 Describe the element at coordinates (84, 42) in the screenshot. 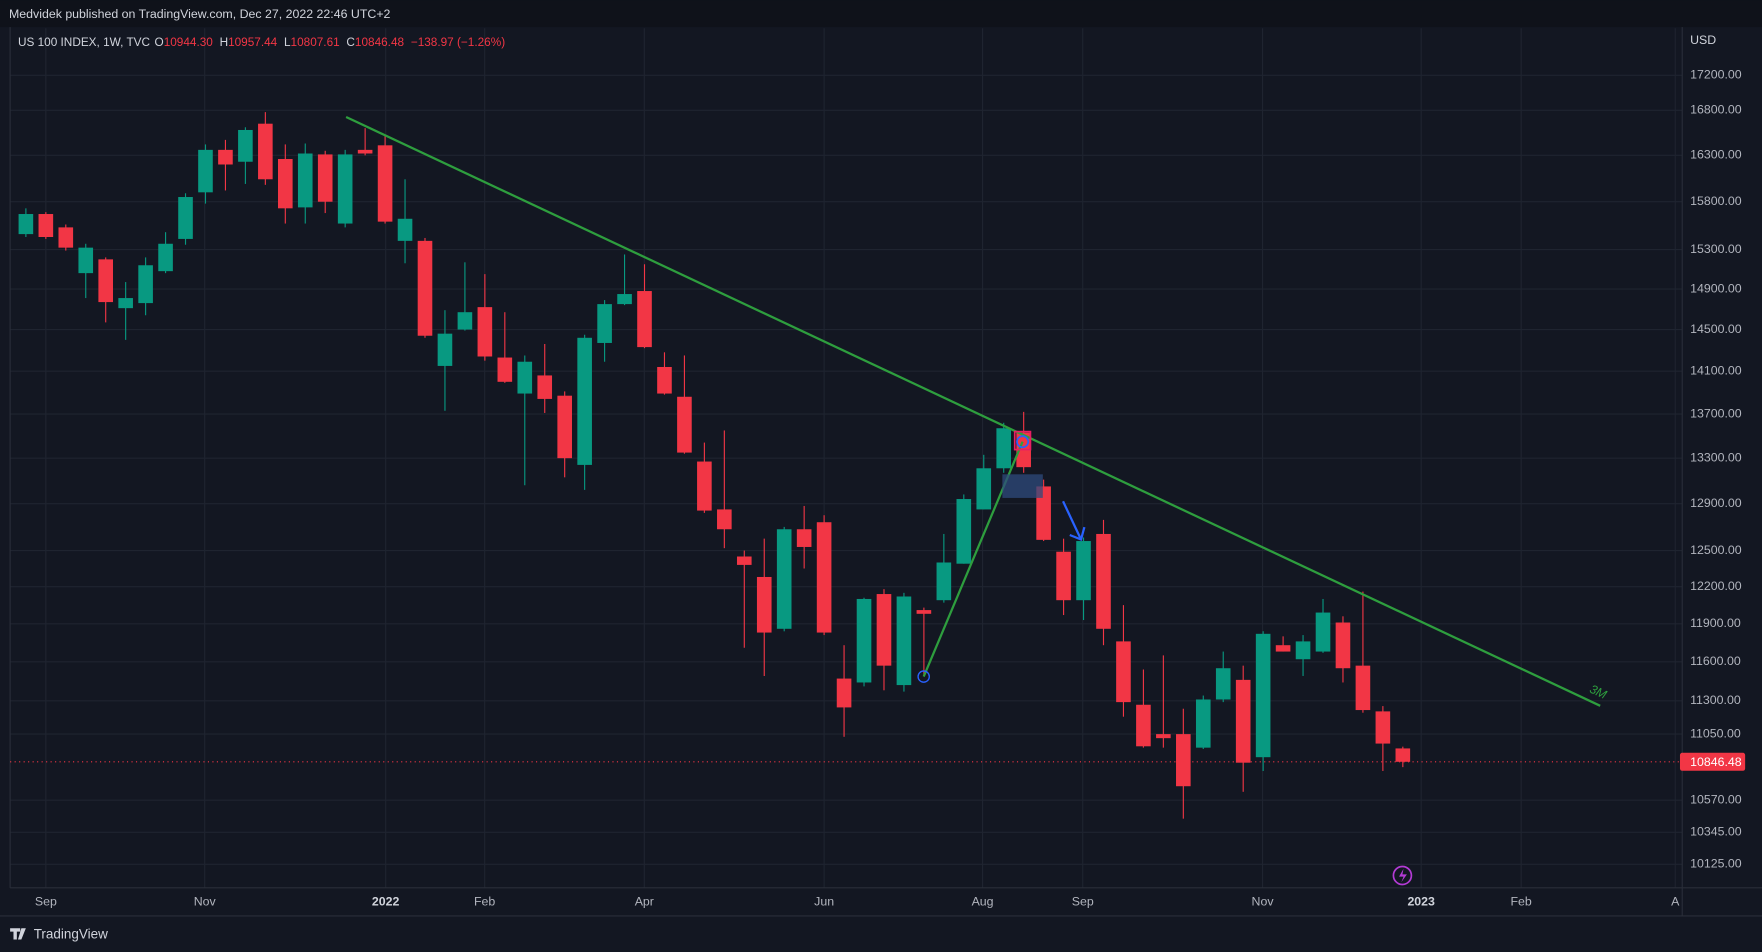

I see `symbol: US 100 INDEX, 1W, TVC` at that location.